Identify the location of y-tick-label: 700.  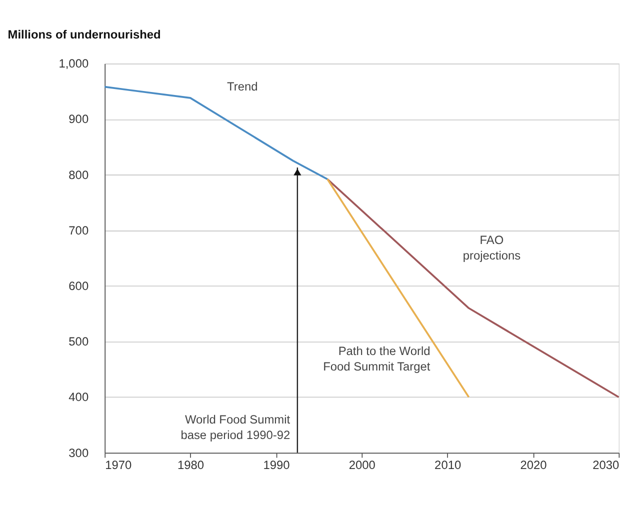
(78, 230).